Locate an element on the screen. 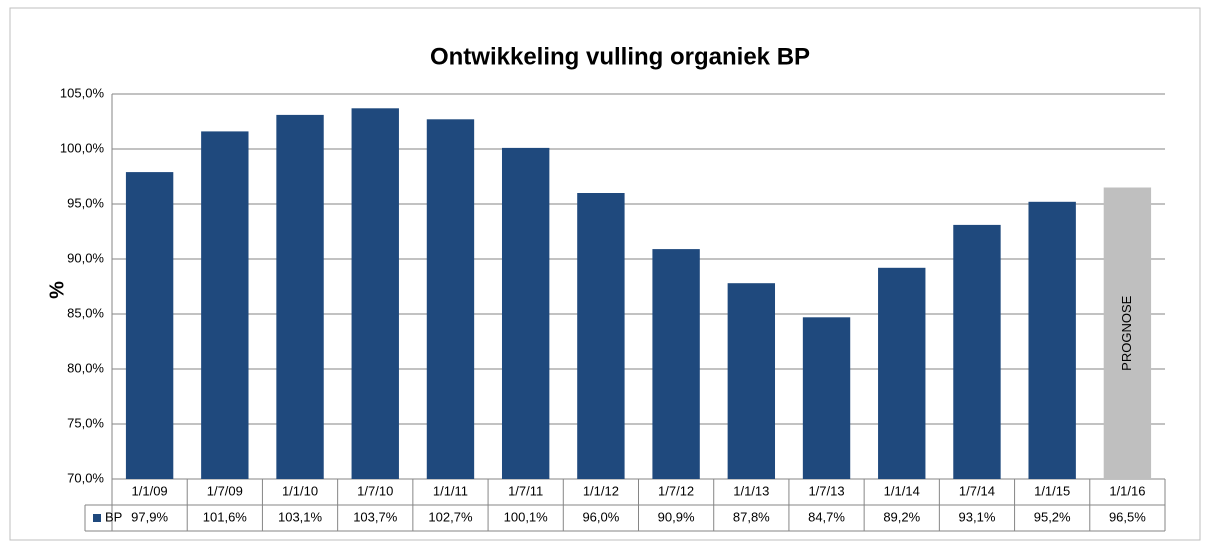  value-label: 100,1% is located at coordinates (526, 516).